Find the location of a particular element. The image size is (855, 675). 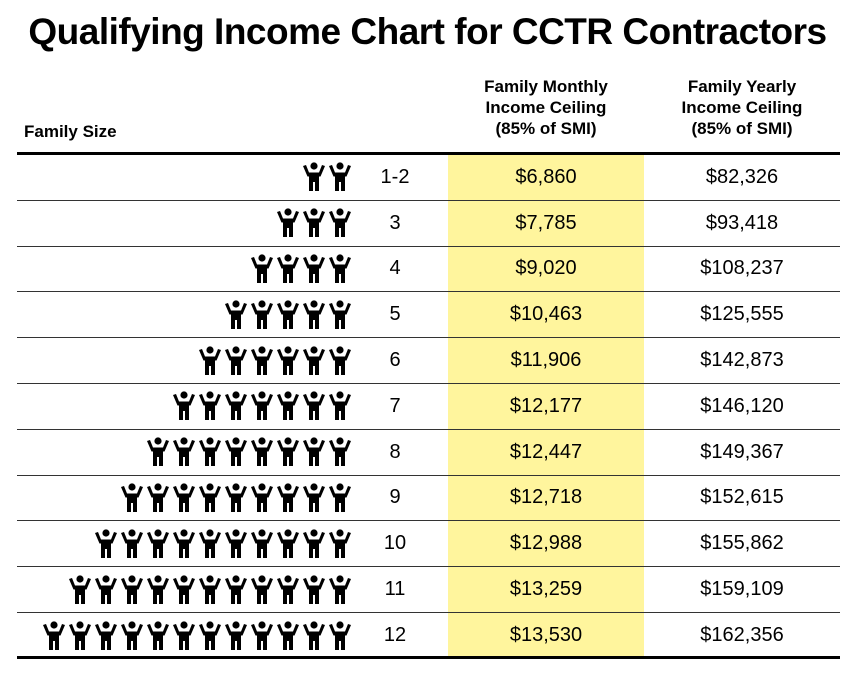

table-row: 1-2 $6,860 $82,326 is located at coordinates (428, 178).